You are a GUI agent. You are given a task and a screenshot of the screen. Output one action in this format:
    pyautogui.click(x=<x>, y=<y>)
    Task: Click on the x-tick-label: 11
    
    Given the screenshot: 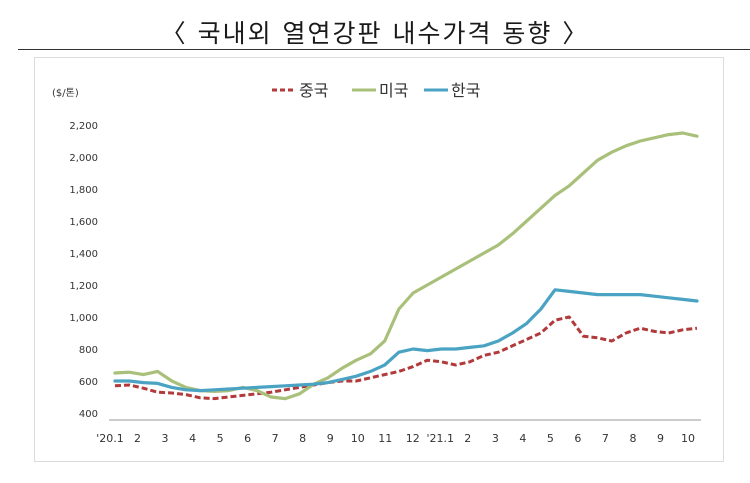 What is the action you would take?
    pyautogui.click(x=385, y=438)
    